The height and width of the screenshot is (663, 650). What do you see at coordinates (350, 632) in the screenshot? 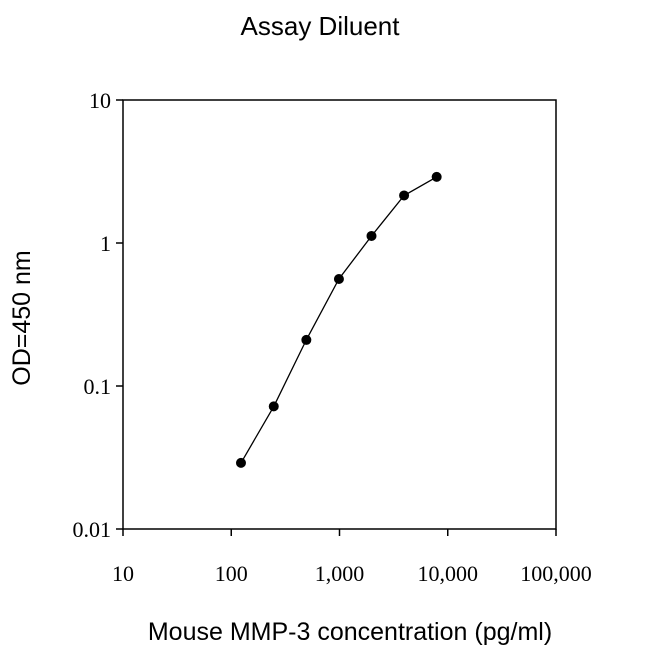
I see `x-axis-label: Mouse MMP-3 concentration (pg/ml)` at bounding box center [350, 632].